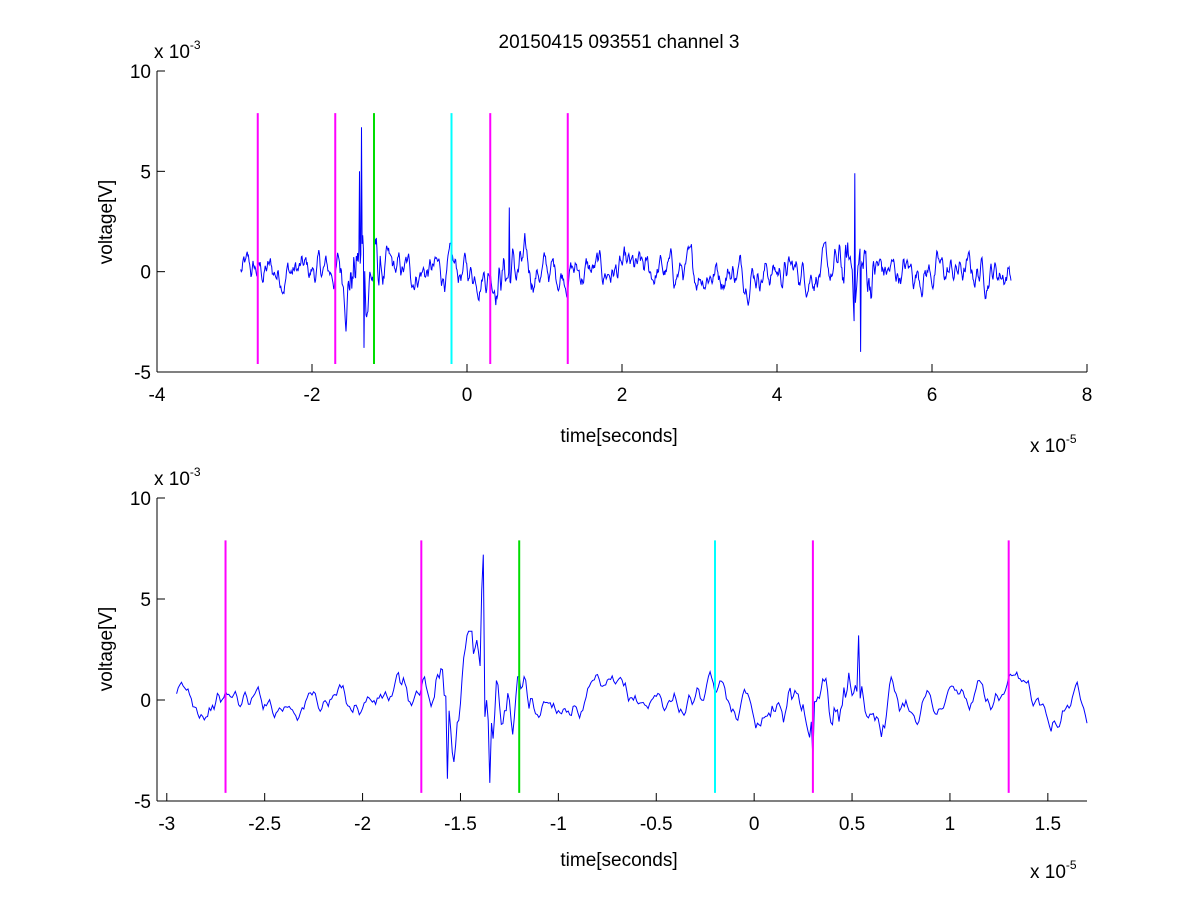 Image resolution: width=1200 pixels, height=901 pixels. I want to click on top-y-mult-exp: -3, so click(195, 45).